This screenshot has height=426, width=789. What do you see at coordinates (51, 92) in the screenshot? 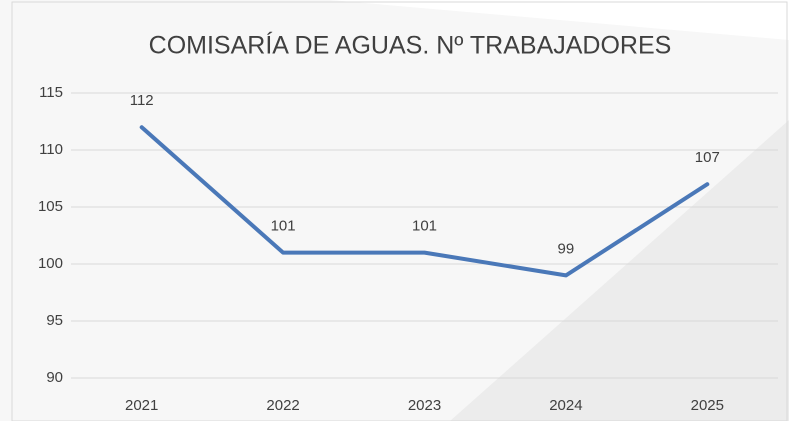
I see `y-tick-label: 115` at bounding box center [51, 92].